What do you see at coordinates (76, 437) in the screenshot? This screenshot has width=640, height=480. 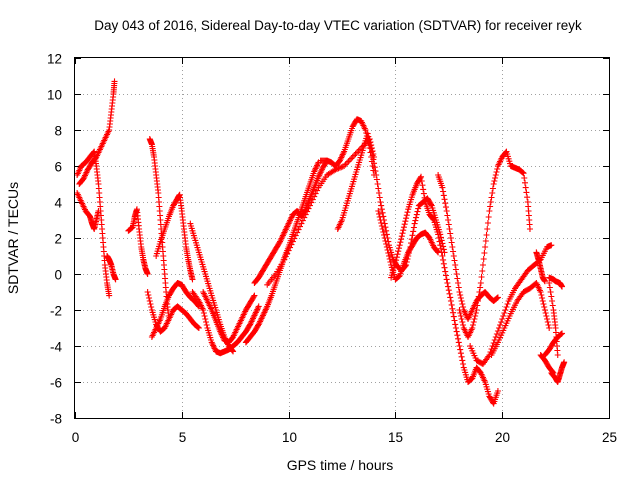 I see `x-tick-label: 0` at bounding box center [76, 437].